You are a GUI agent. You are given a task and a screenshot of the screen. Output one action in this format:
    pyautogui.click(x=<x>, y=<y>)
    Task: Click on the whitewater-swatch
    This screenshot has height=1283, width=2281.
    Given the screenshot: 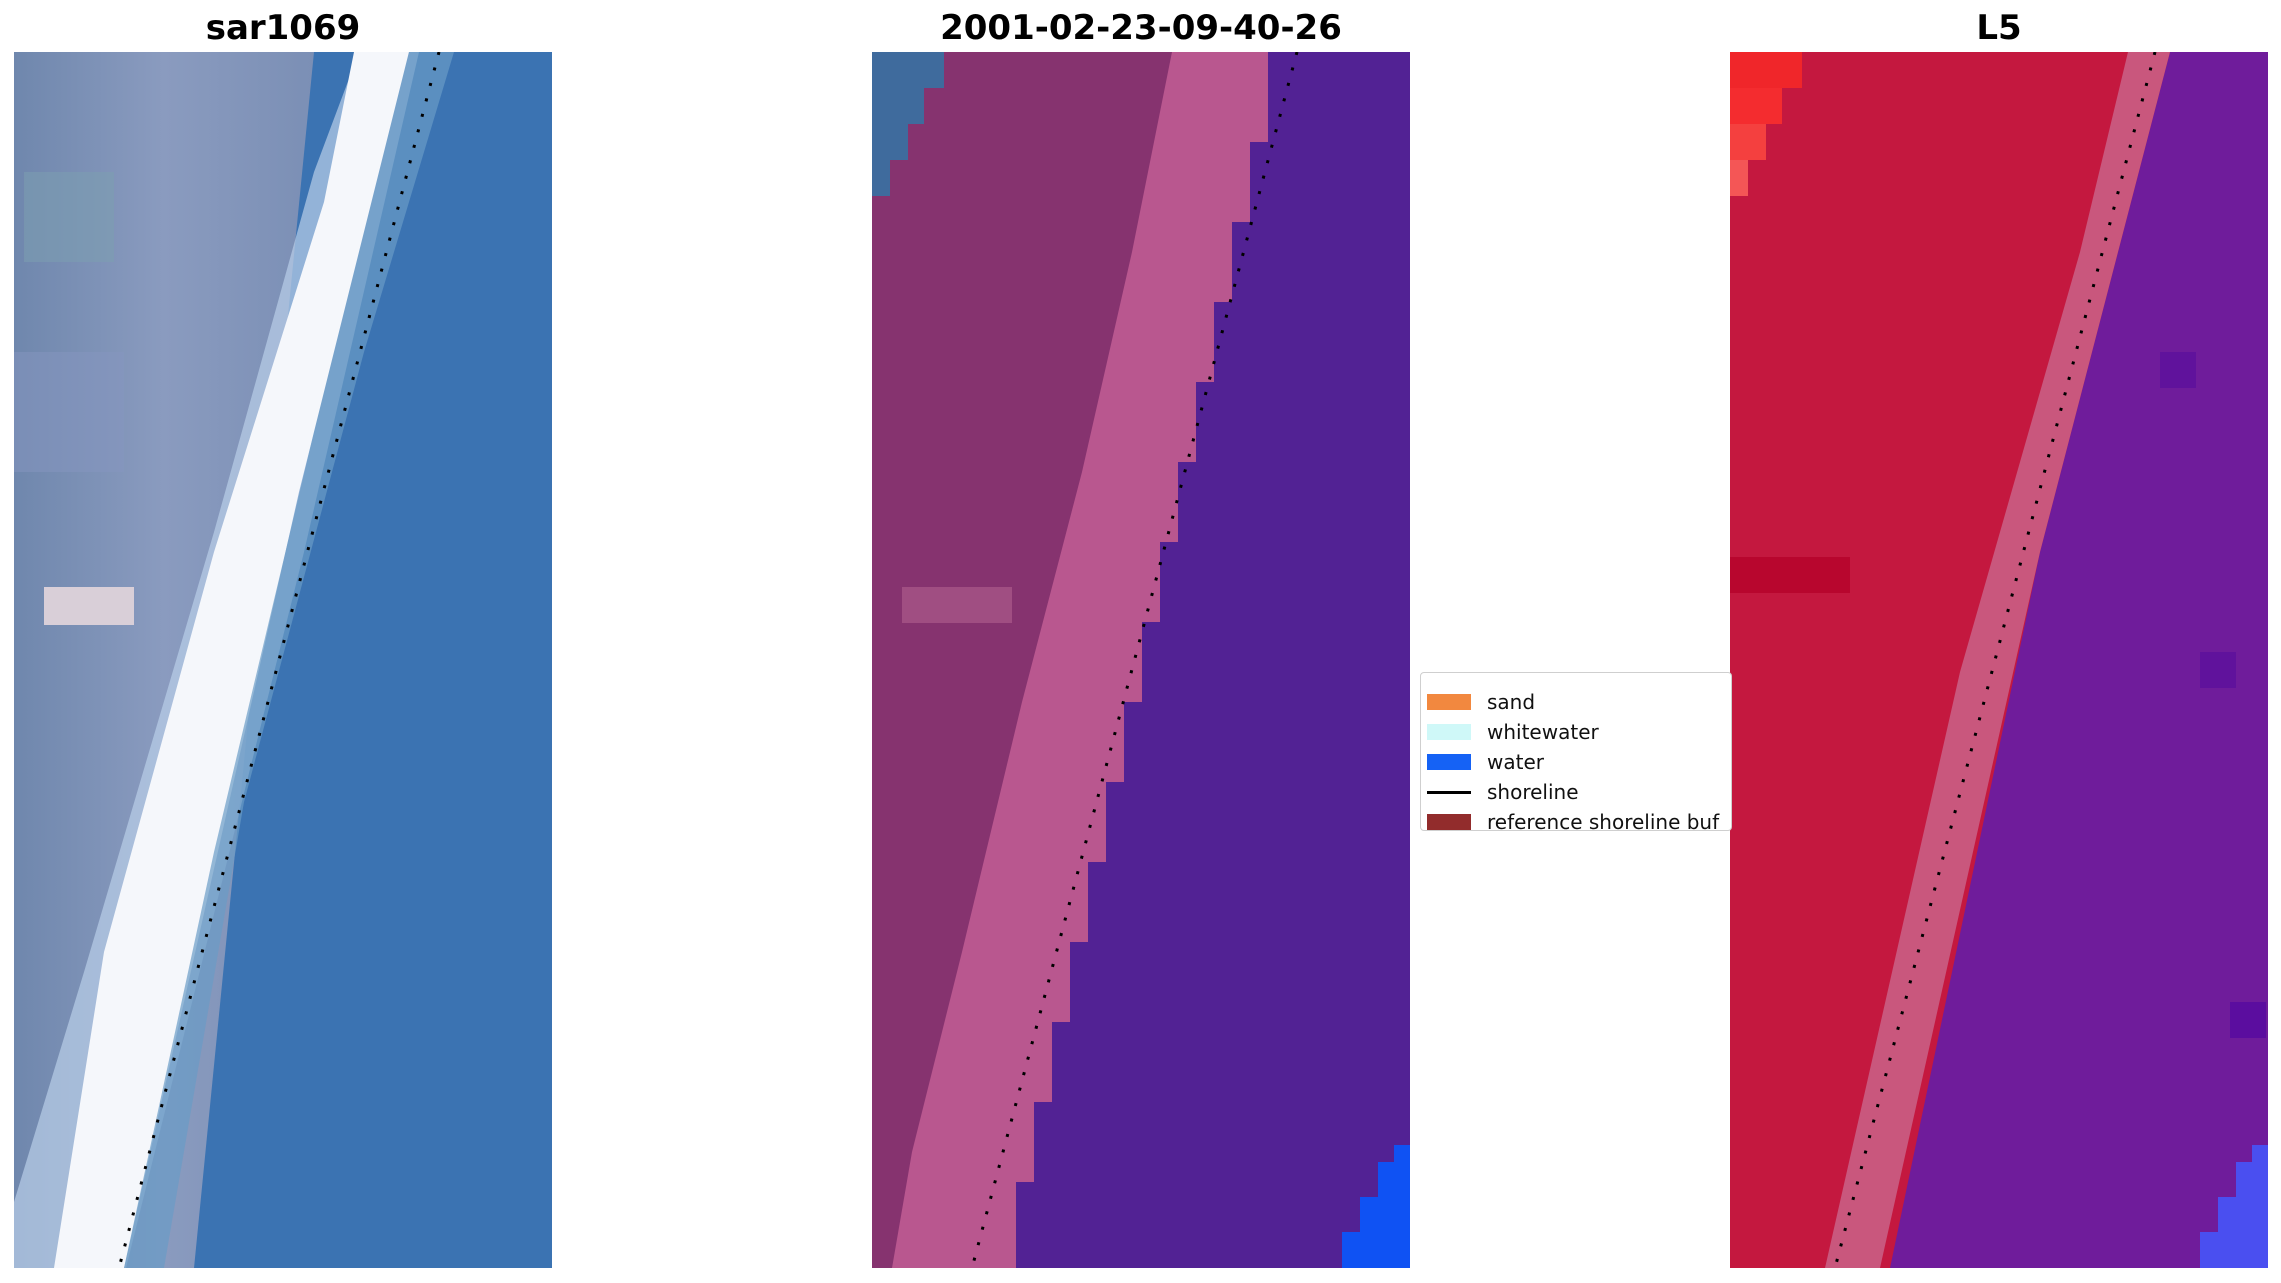 What is the action you would take?
    pyautogui.click(x=1449, y=732)
    